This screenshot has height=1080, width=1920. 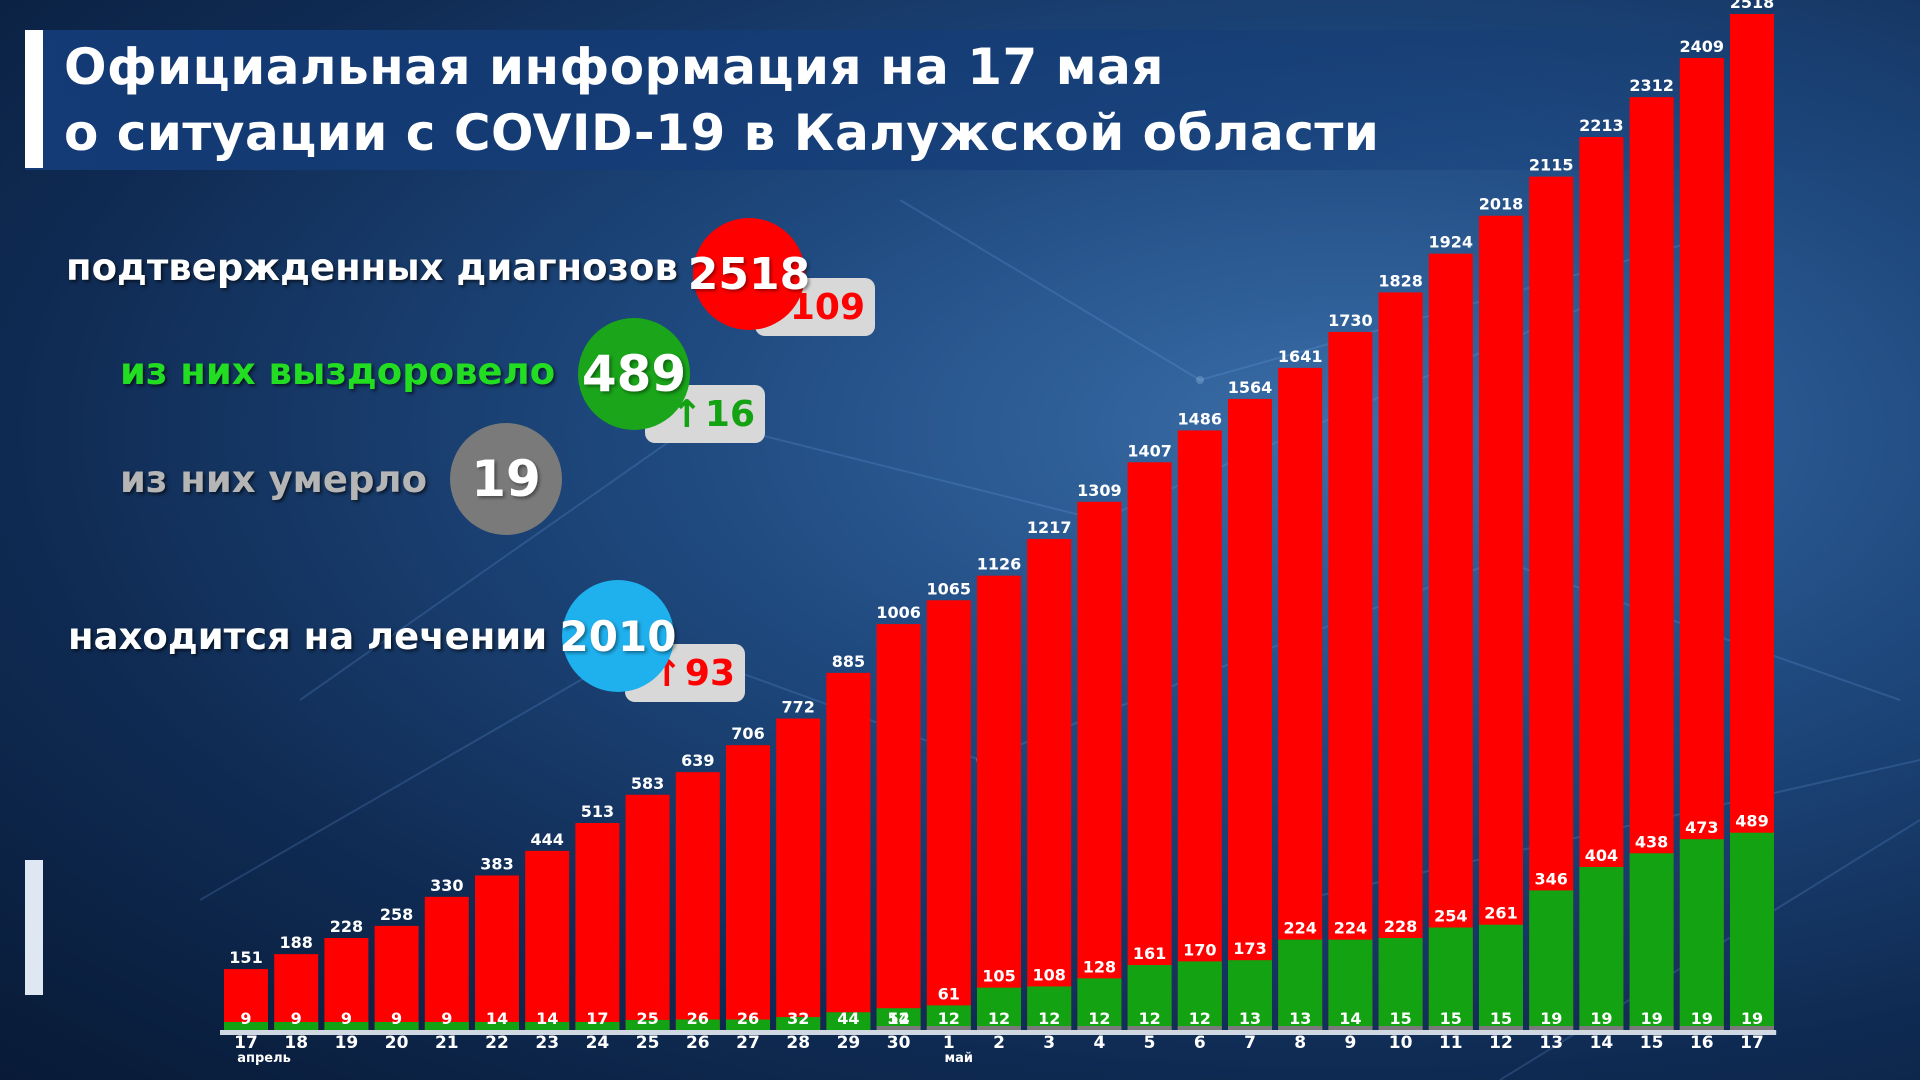 I want to click on label-recovered: 9, so click(x=346, y=1018).